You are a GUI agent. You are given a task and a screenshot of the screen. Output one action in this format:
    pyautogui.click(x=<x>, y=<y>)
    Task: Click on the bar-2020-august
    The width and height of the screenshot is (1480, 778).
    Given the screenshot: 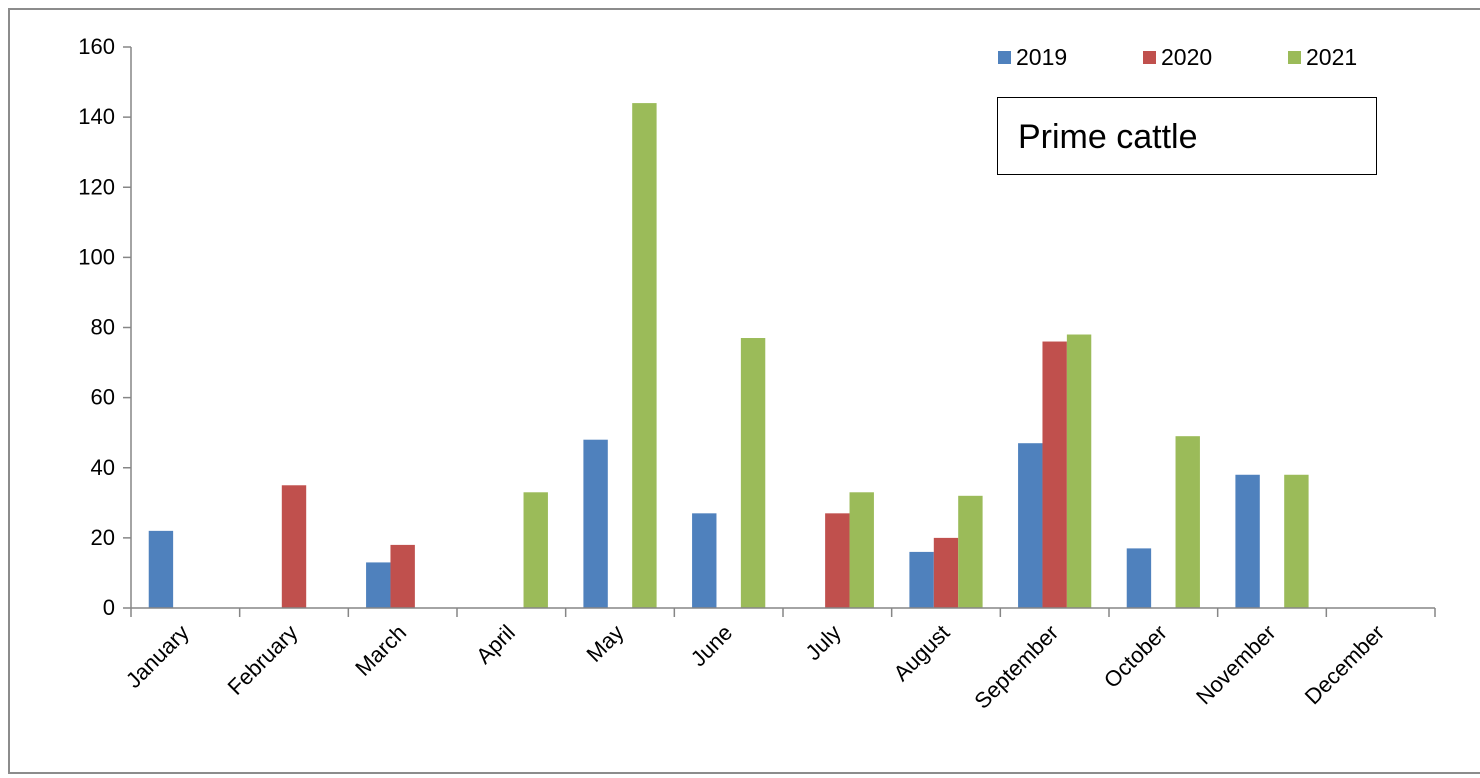 What is the action you would take?
    pyautogui.click(x=946, y=573)
    